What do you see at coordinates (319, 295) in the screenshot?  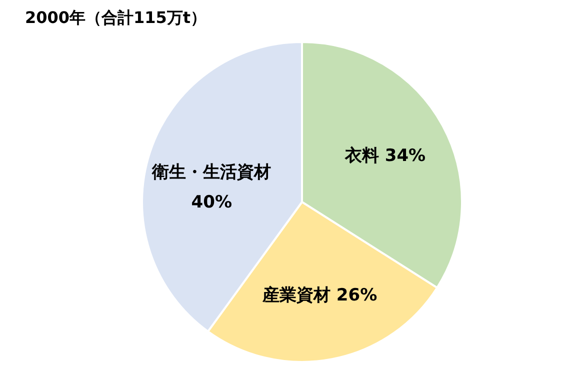 I see `slice-label: 産業資材 26%` at bounding box center [319, 295].